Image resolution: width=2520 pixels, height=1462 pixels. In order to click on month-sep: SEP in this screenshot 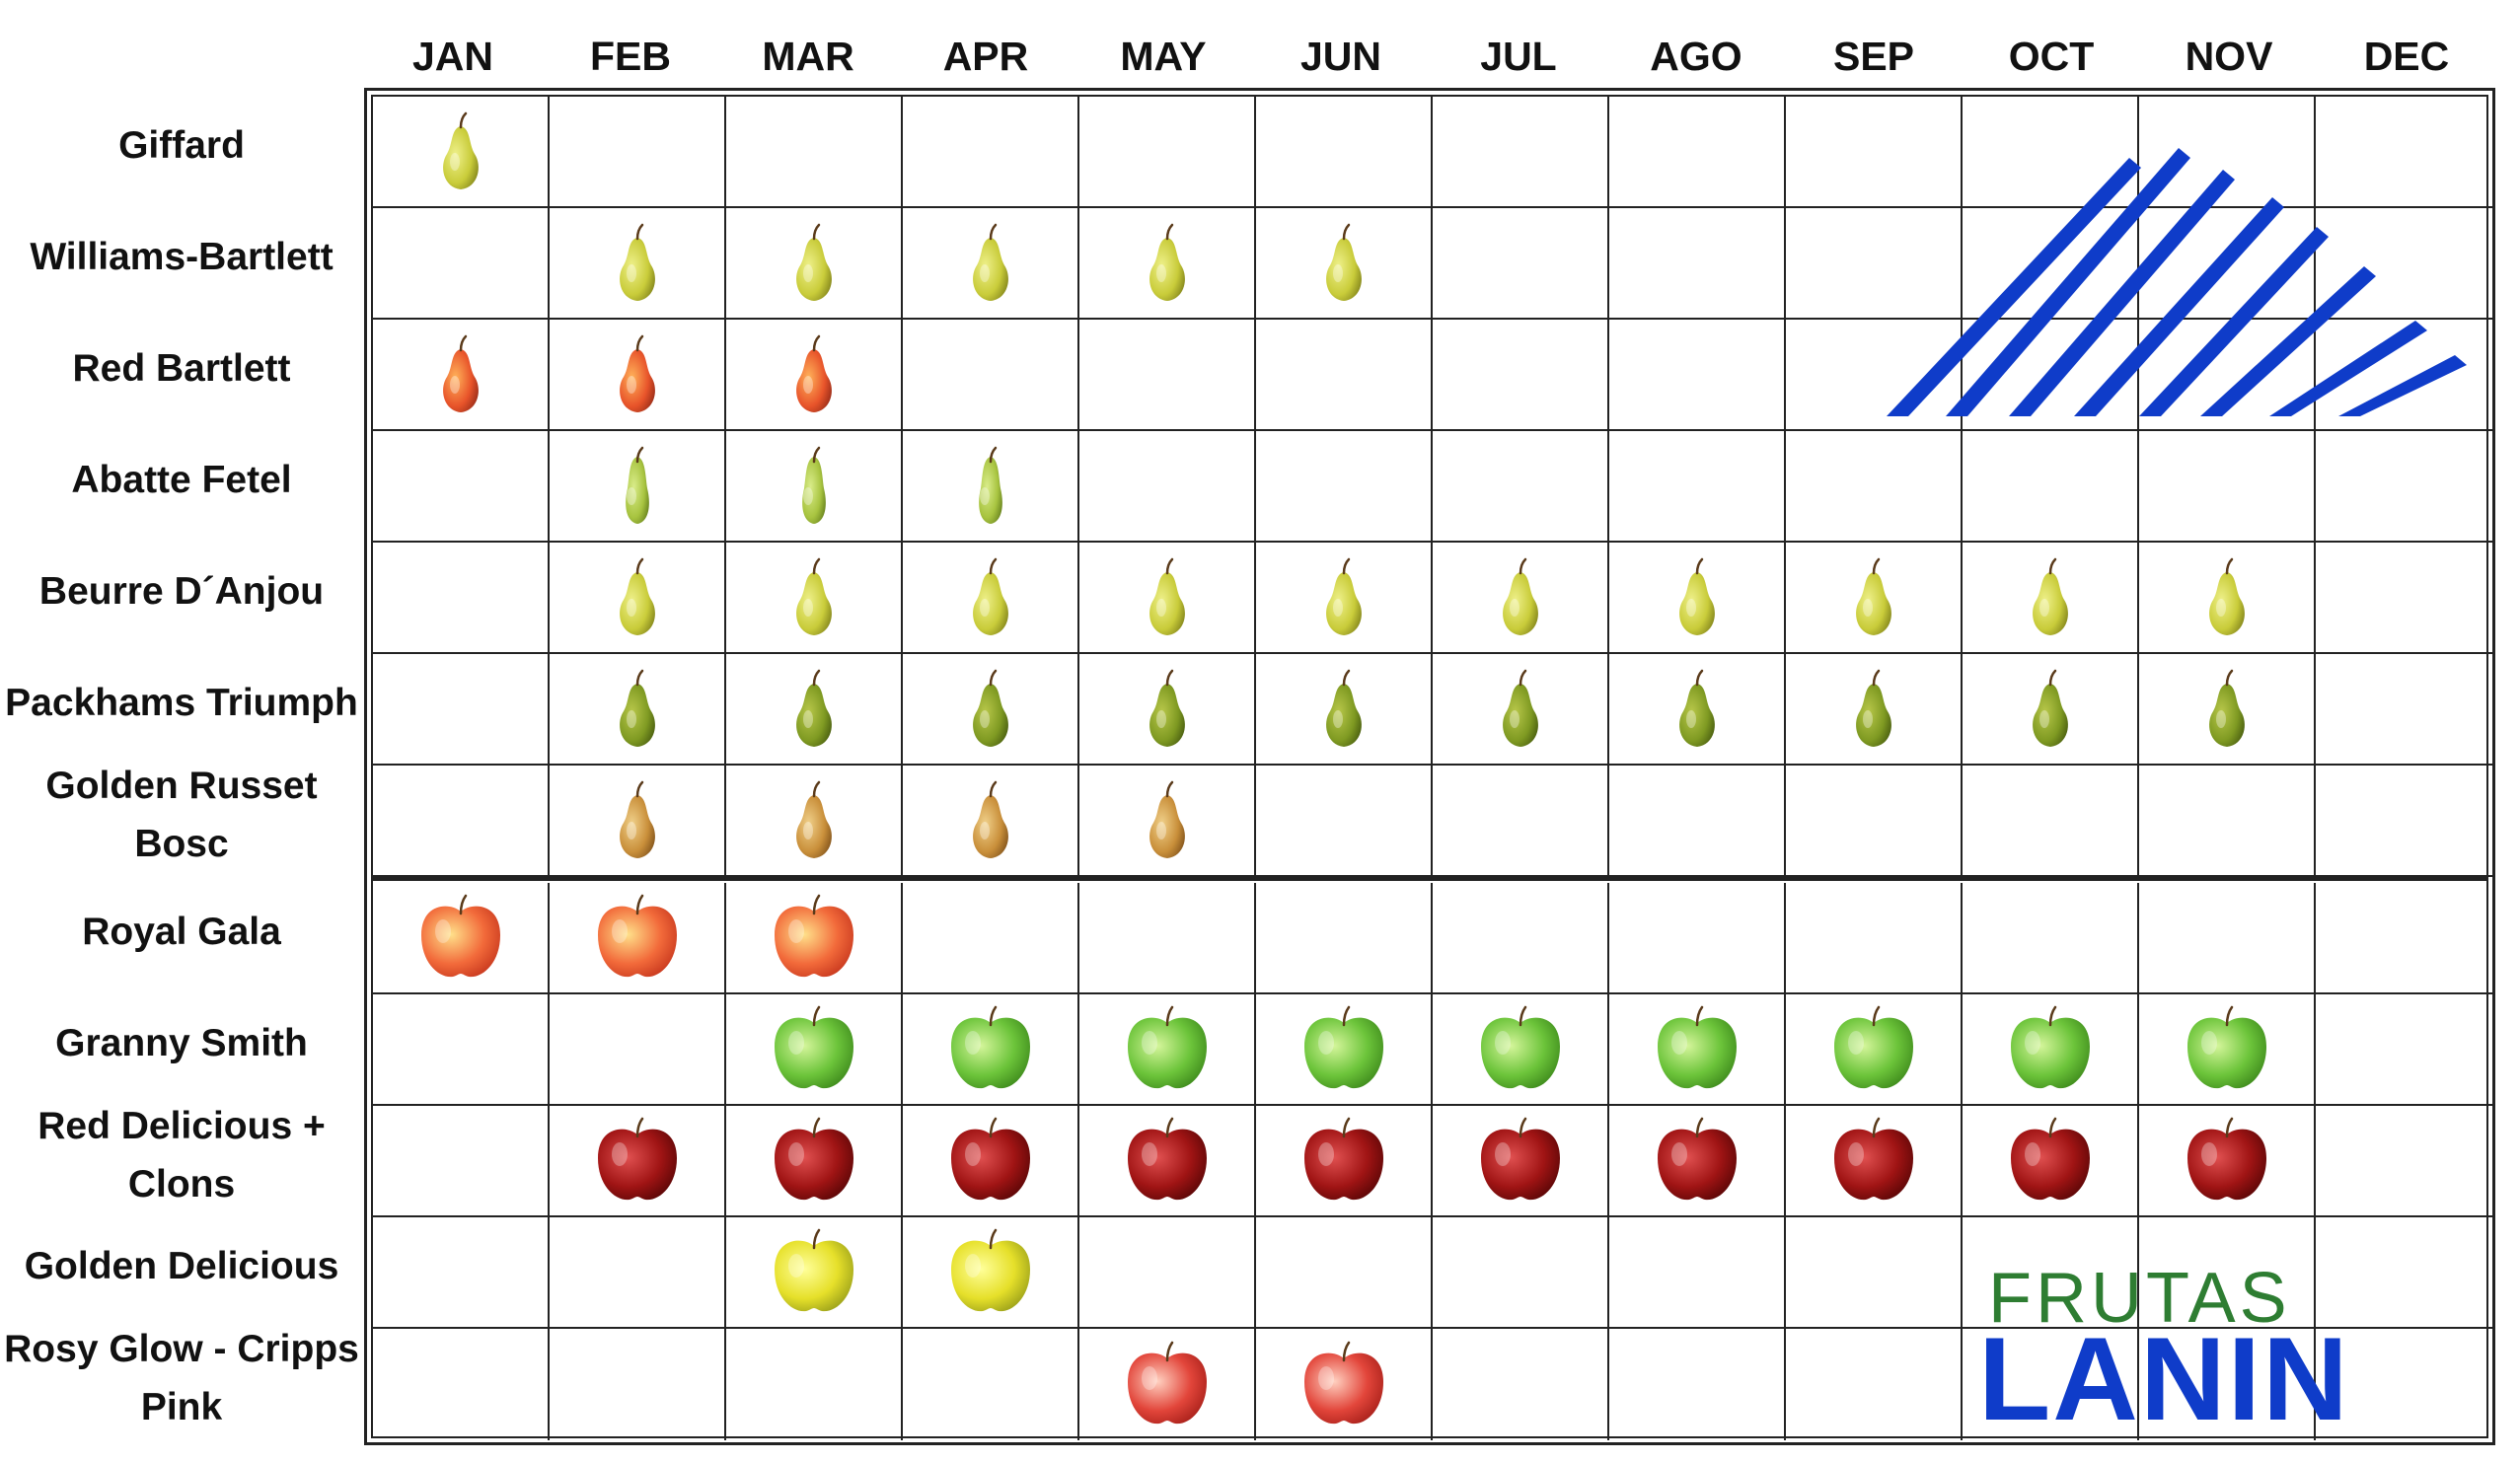, I will do `click(1873, 56)`.